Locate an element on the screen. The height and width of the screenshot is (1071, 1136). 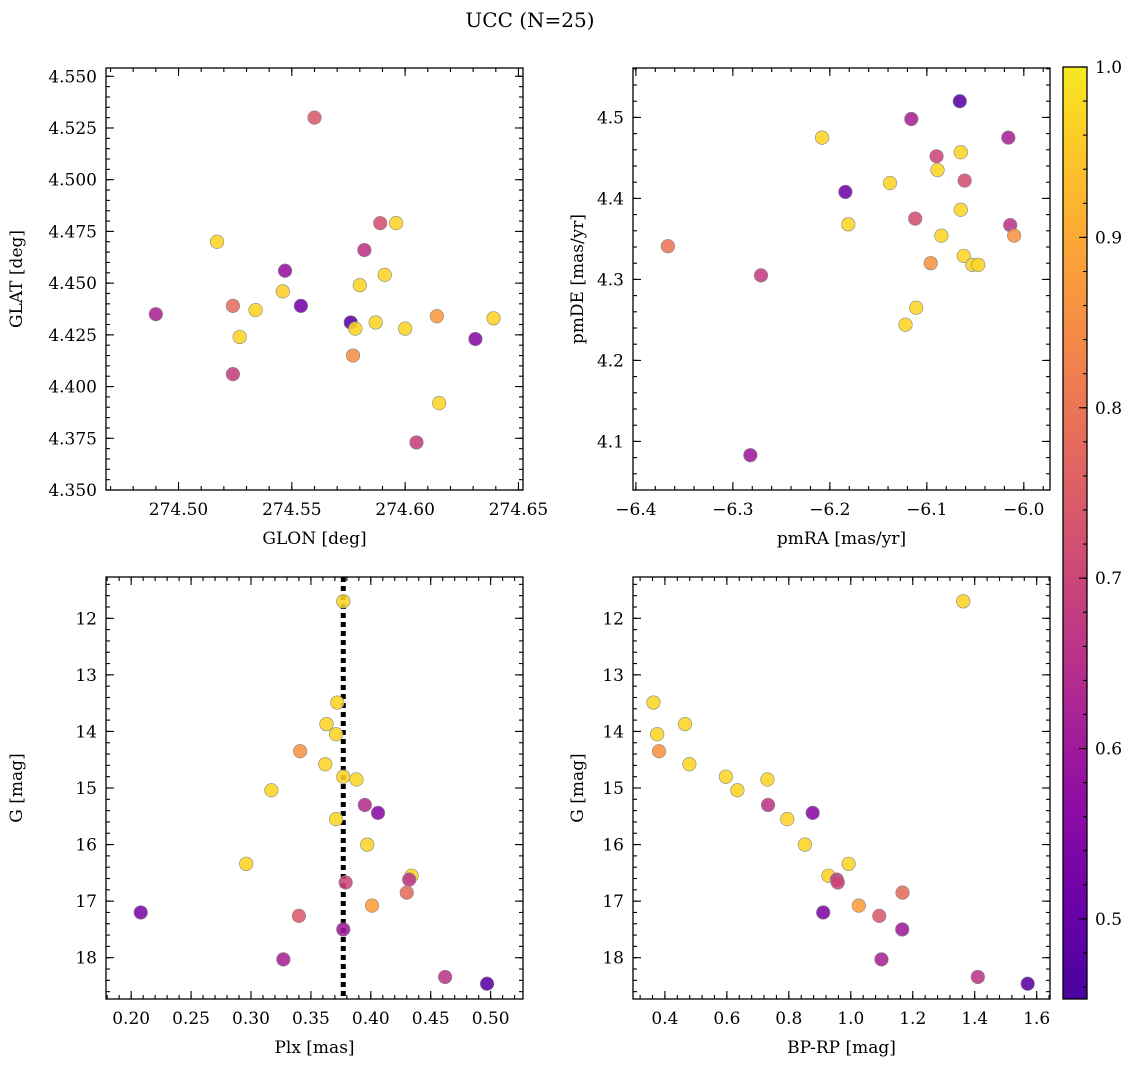
x-axis-label: GLON [deg] is located at coordinates (314, 539).